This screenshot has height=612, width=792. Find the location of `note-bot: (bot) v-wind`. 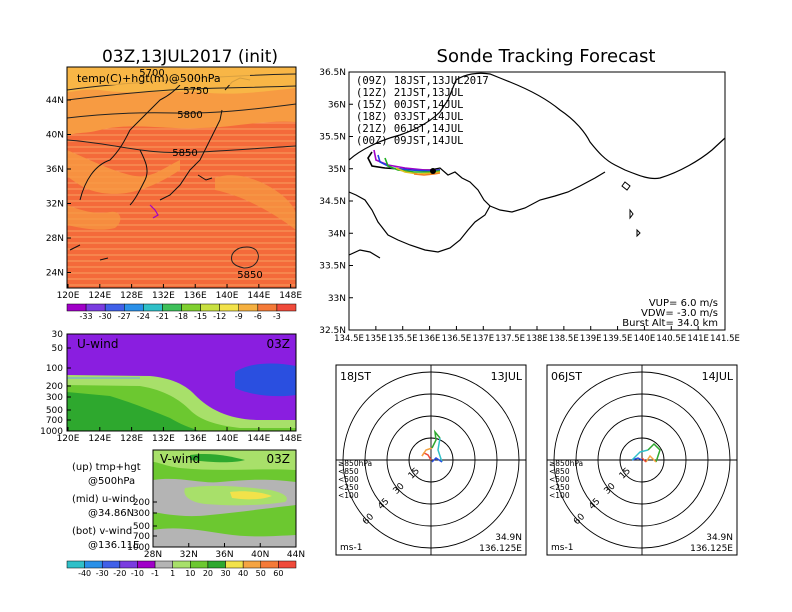

note-bot: (bot) v-wind is located at coordinates (102, 531).